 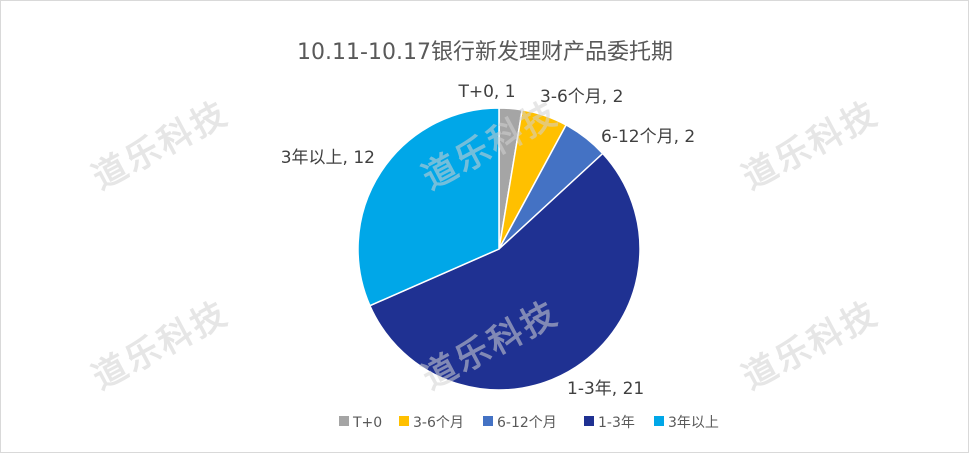 I want to click on legend-label: 6-12个月, so click(x=527, y=423).